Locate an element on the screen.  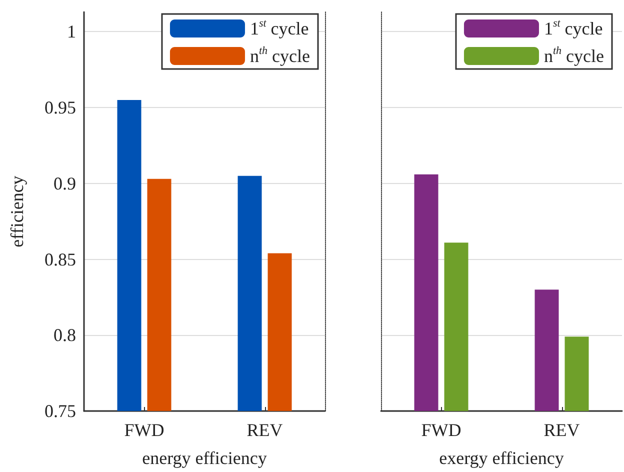
y-axis-title: efficiency is located at coordinates (17, 212).